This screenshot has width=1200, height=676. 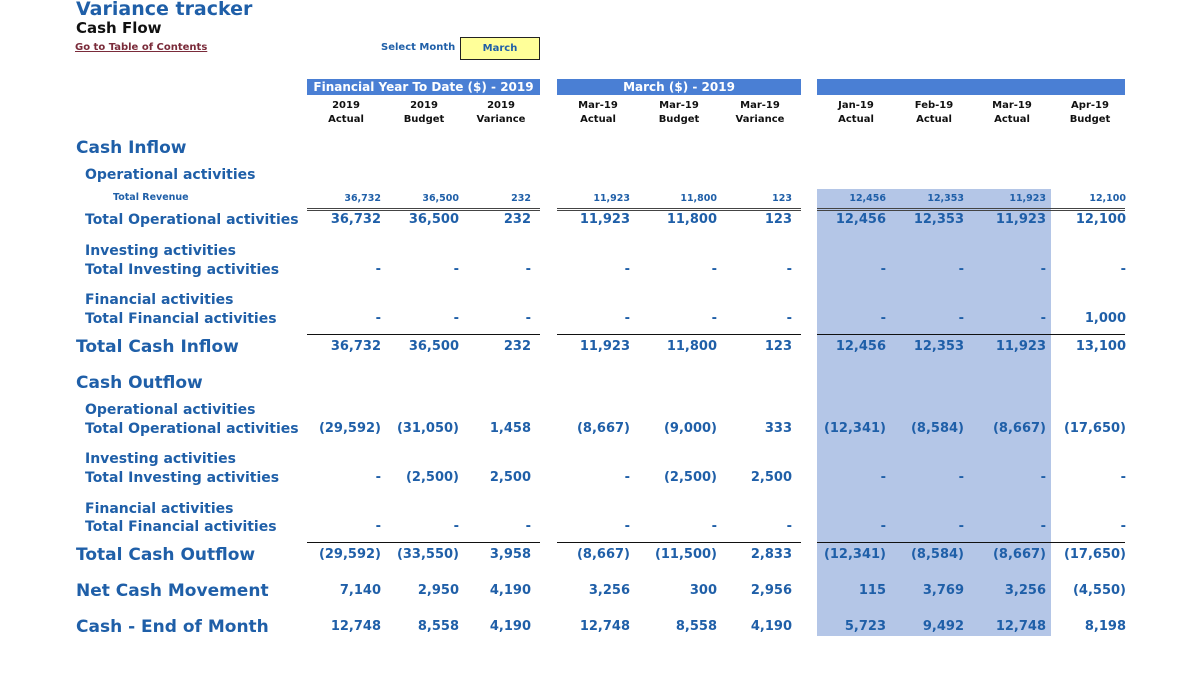 I want to click on table-cell: 3,769, so click(x=943, y=590).